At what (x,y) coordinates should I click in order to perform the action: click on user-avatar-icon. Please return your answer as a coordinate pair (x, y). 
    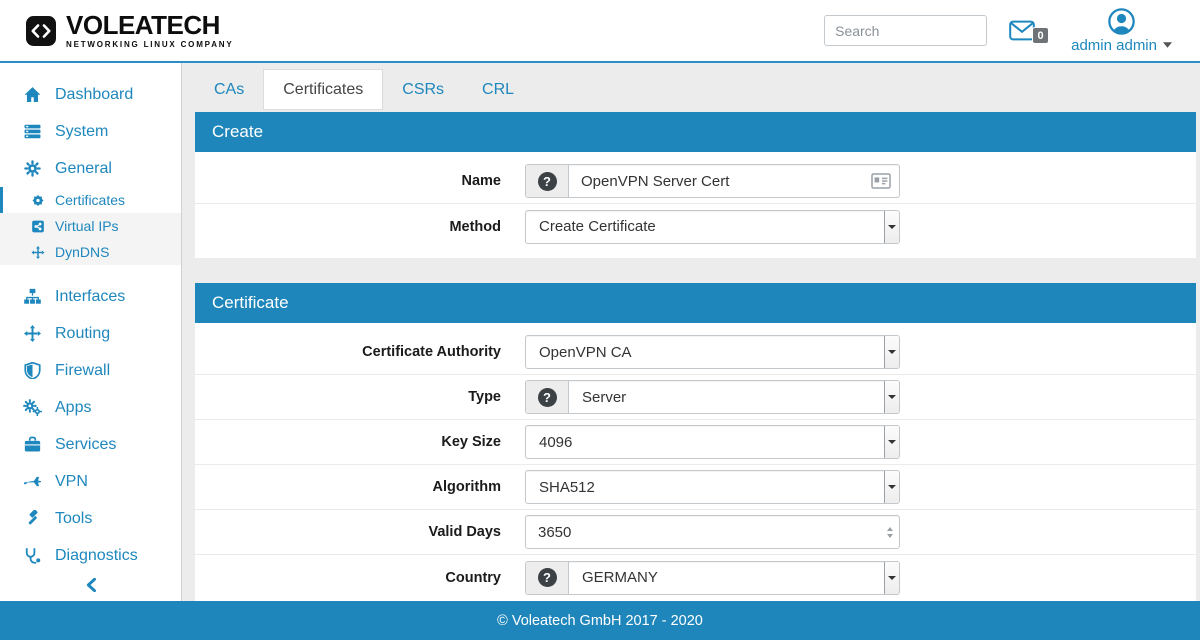
    Looking at the image, I should click on (1121, 21).